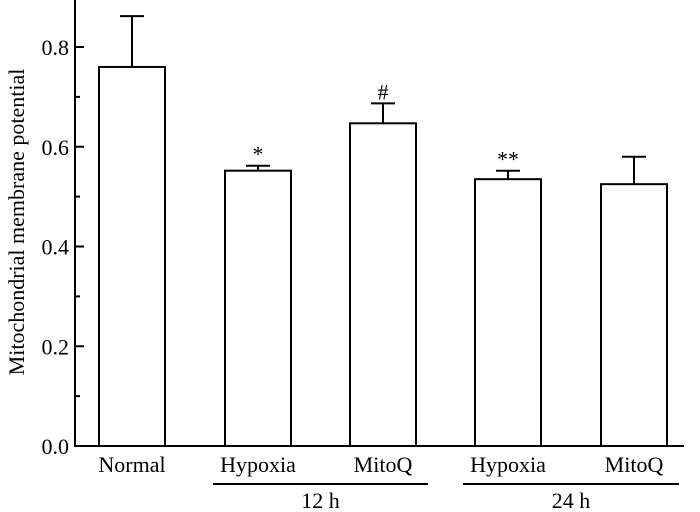  Describe the element at coordinates (634, 464) in the screenshot. I see `category-label-5: MitoQ` at that location.